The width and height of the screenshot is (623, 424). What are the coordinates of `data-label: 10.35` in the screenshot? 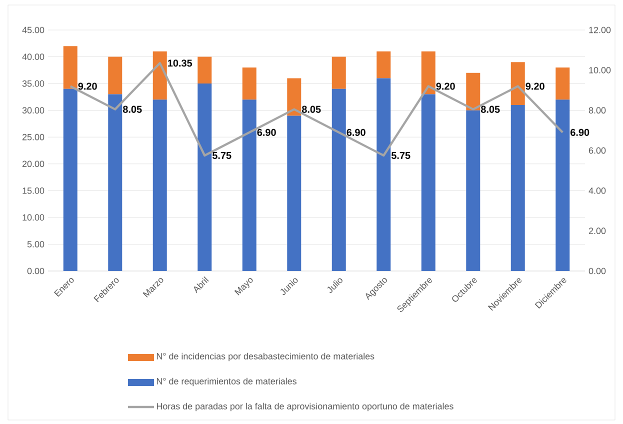 It's located at (180, 63).